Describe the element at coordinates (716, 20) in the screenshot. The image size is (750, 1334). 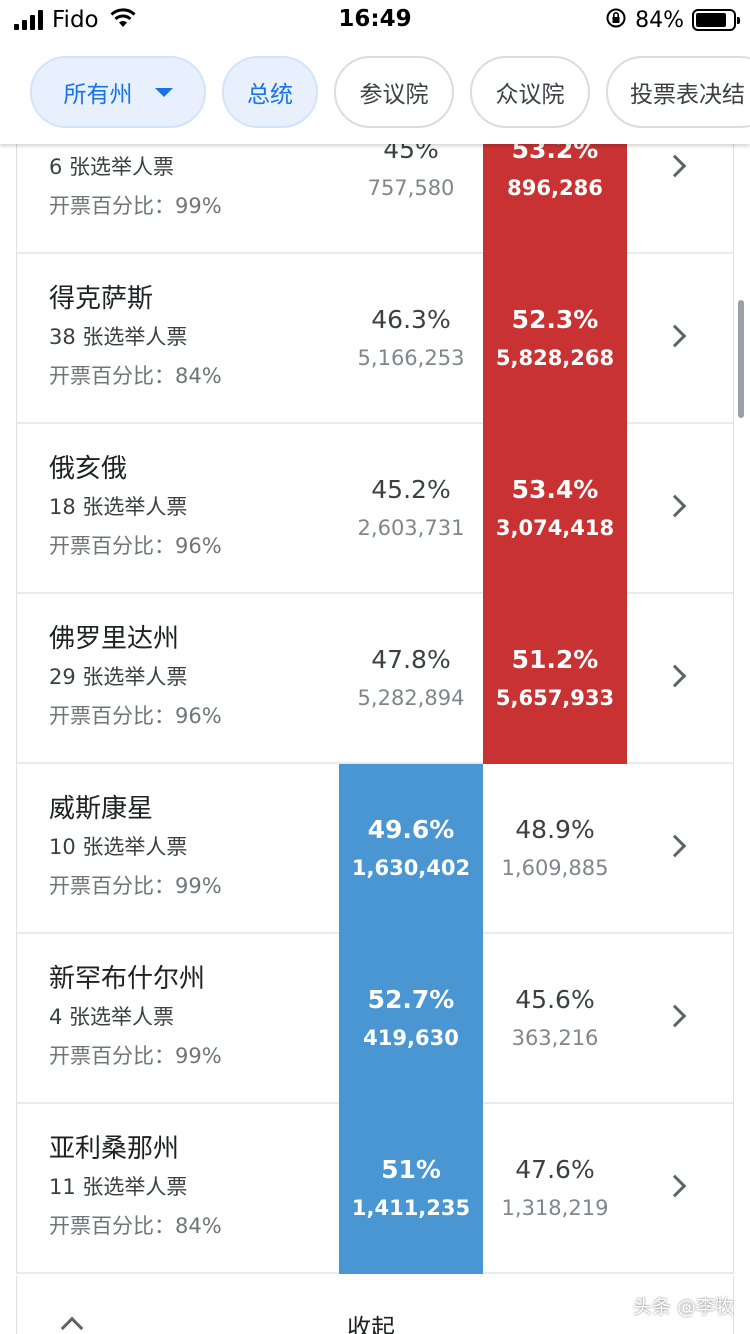
I see `battery-icon` at that location.